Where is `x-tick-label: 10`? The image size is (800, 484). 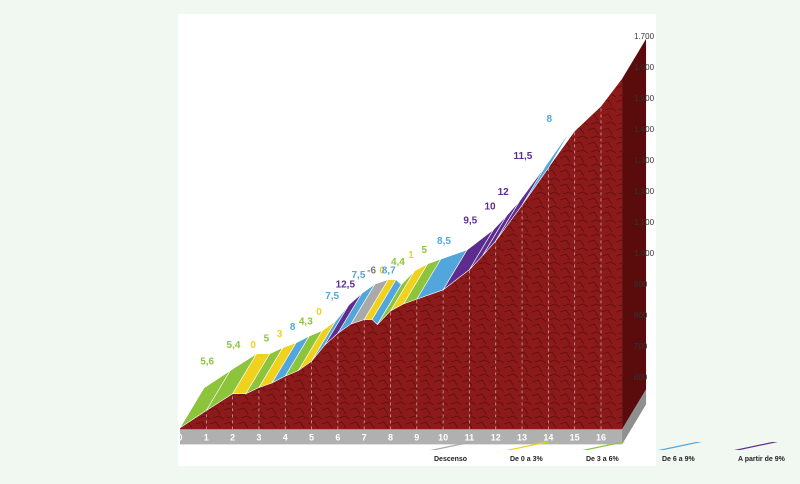
x-tick-label: 10 is located at coordinates (443, 437).